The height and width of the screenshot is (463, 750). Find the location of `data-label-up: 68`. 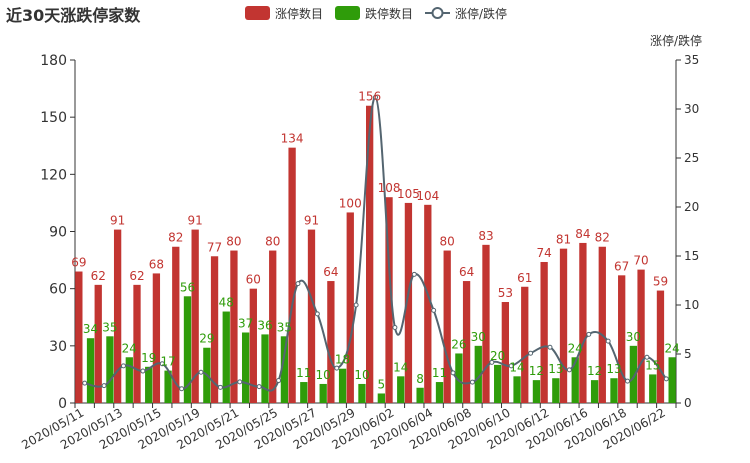

data-label-up: 68 is located at coordinates (156, 264).